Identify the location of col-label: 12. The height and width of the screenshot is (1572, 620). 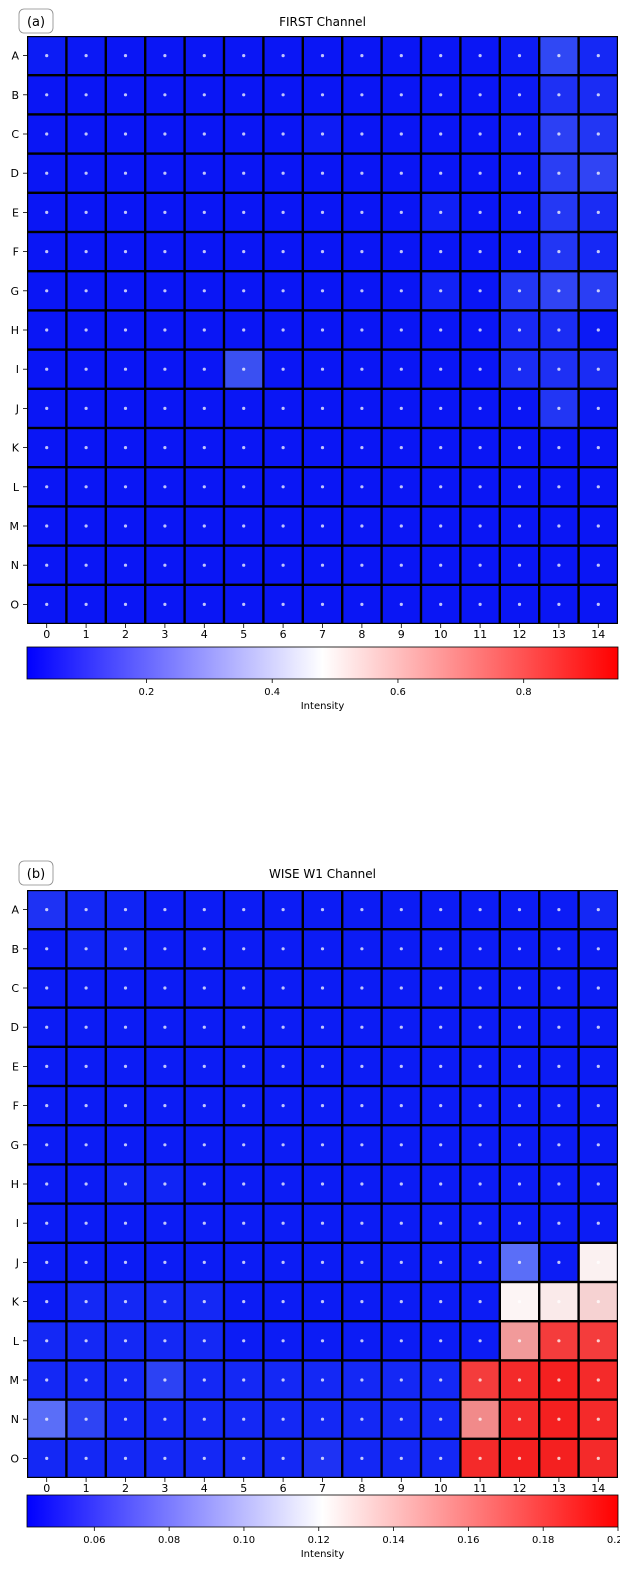
(520, 634).